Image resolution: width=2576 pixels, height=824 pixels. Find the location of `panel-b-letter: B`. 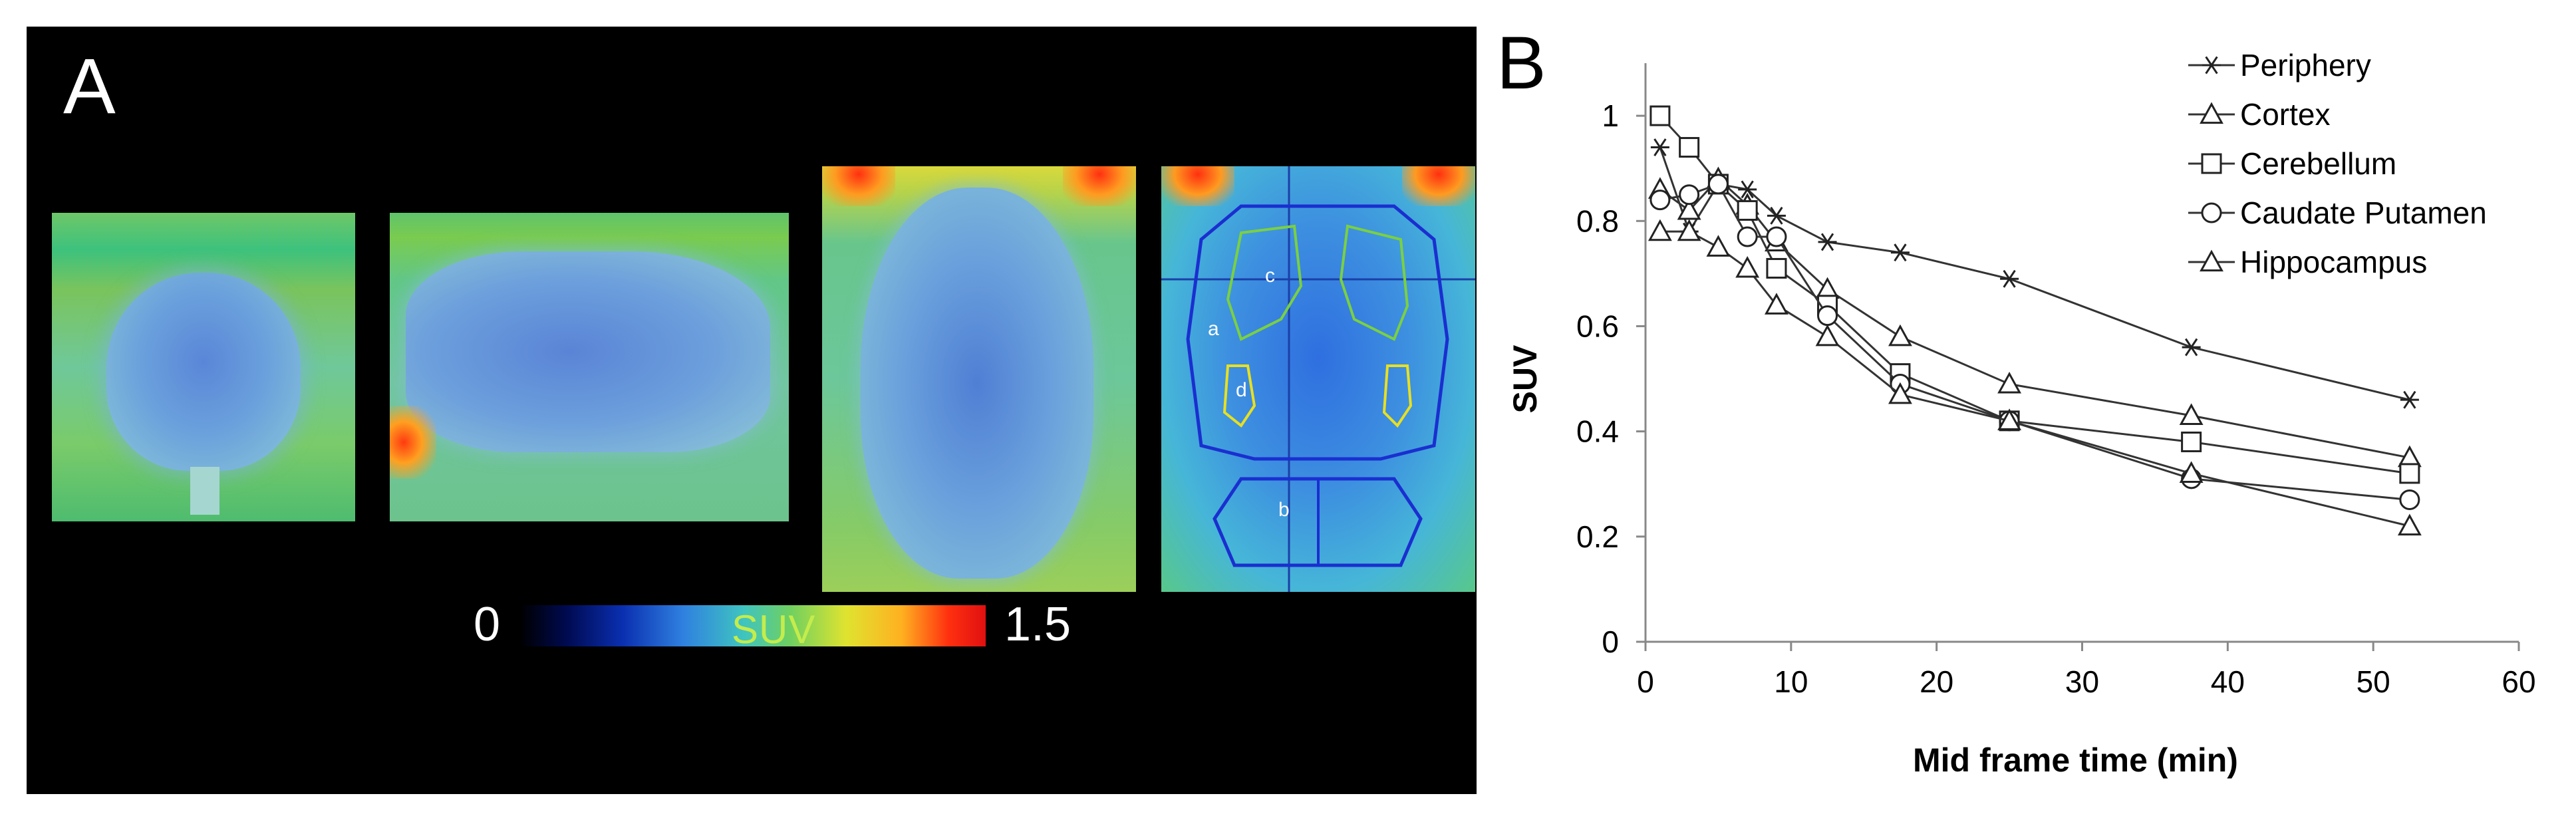

panel-b-letter: B is located at coordinates (1521, 62).